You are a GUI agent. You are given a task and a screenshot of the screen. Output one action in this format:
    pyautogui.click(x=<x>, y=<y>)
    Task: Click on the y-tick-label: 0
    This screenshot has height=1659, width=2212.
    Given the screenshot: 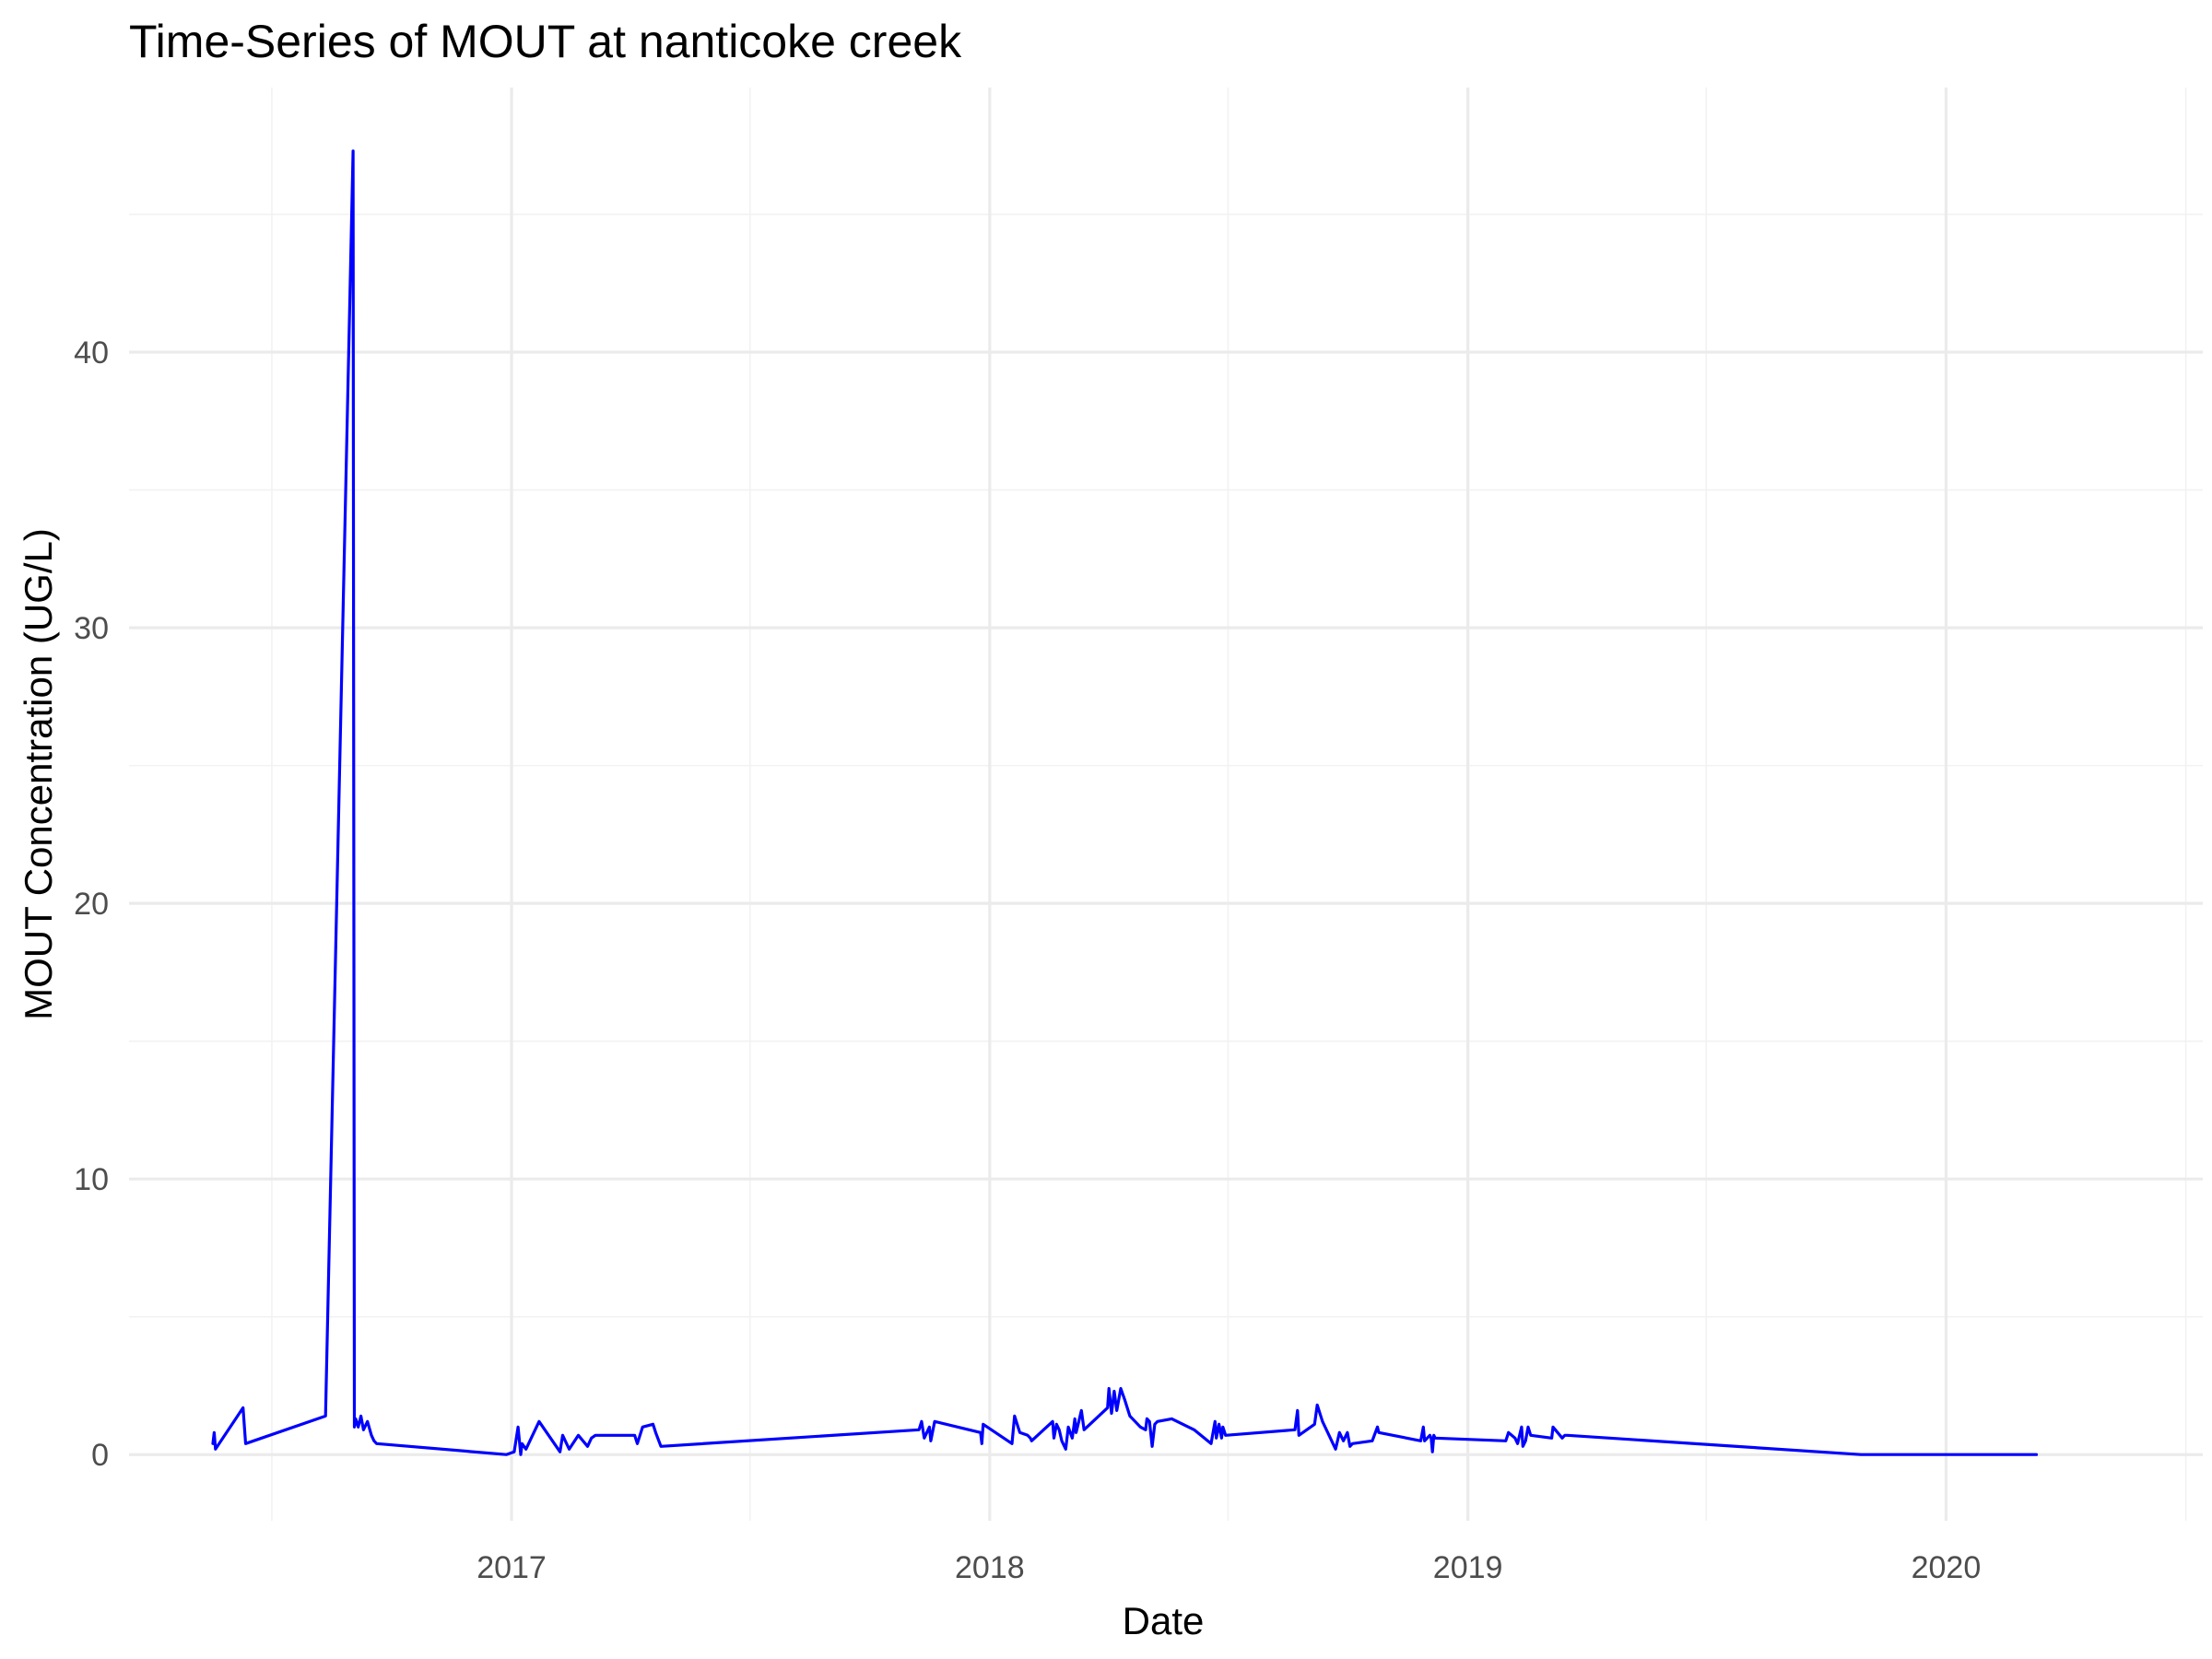 What is the action you would take?
    pyautogui.click(x=100, y=1455)
    